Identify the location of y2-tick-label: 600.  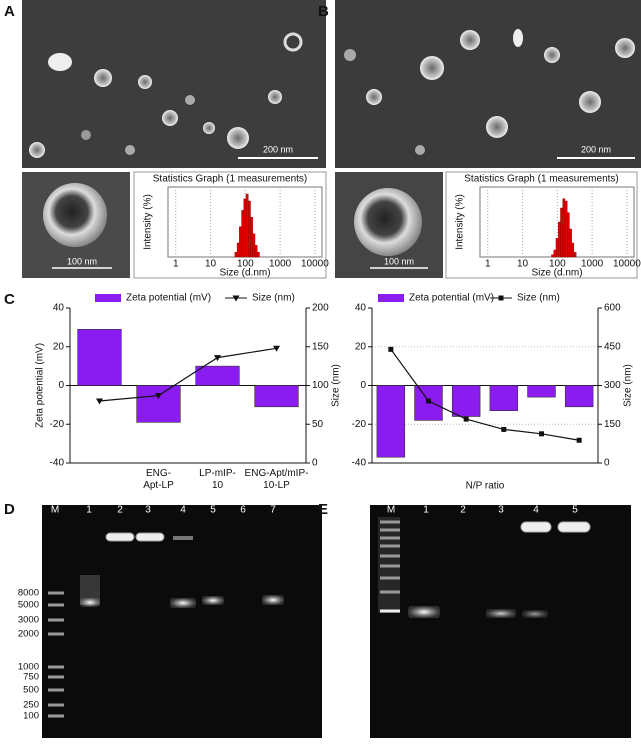
(612, 308).